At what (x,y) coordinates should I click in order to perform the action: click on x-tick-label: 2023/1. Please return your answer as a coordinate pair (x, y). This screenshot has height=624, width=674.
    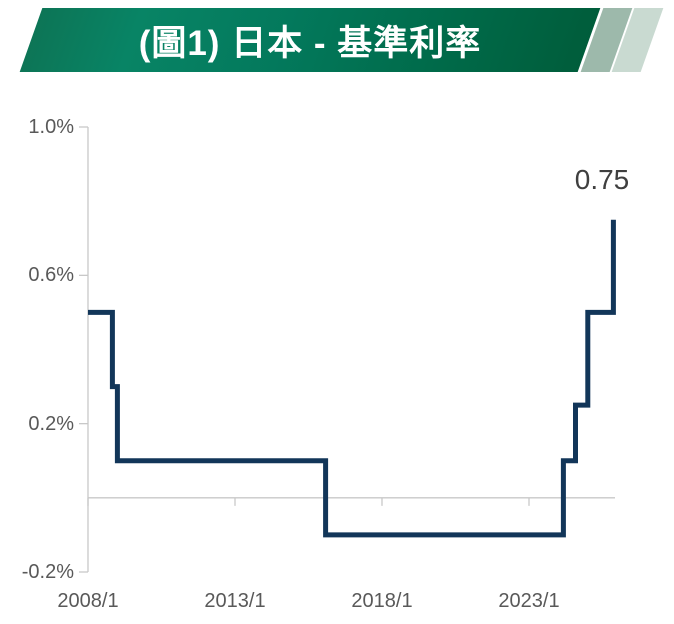
    Looking at the image, I should click on (529, 601).